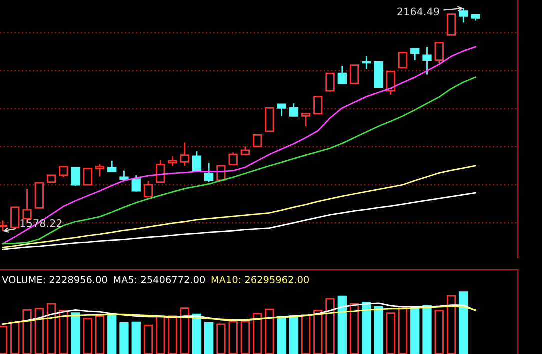 The width and height of the screenshot is (542, 354). Describe the element at coordinates (160, 280) in the screenshot. I see `text: MA5: 25406772.00` at that location.